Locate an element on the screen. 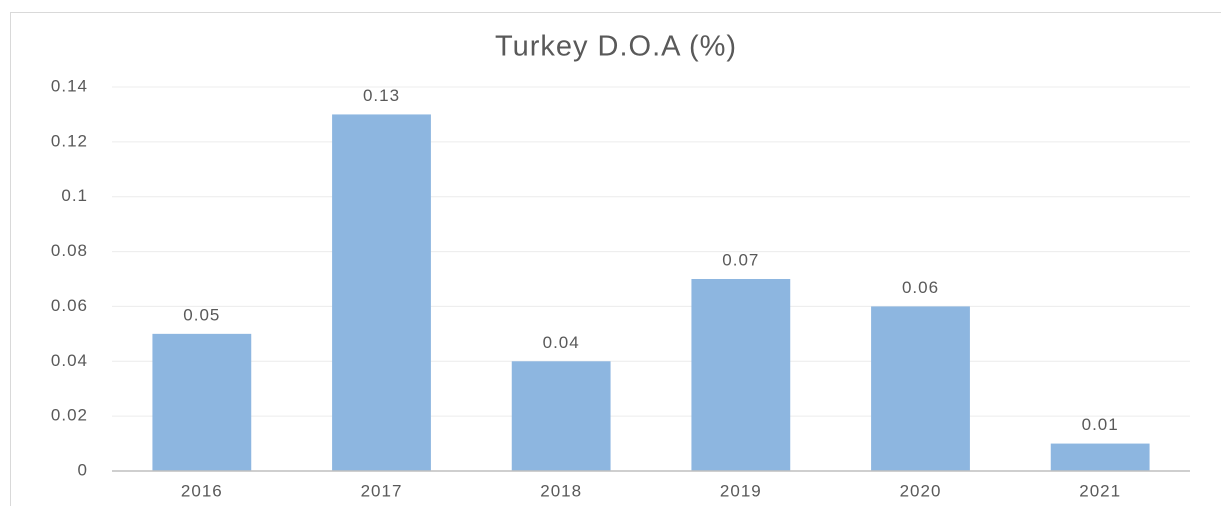 The image size is (1221, 506). x-tick-label: 2020 is located at coordinates (921, 490).